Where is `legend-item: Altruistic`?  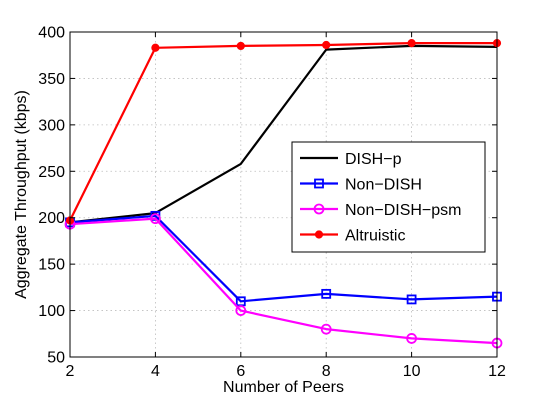 legend-item: Altruistic is located at coordinates (352, 236).